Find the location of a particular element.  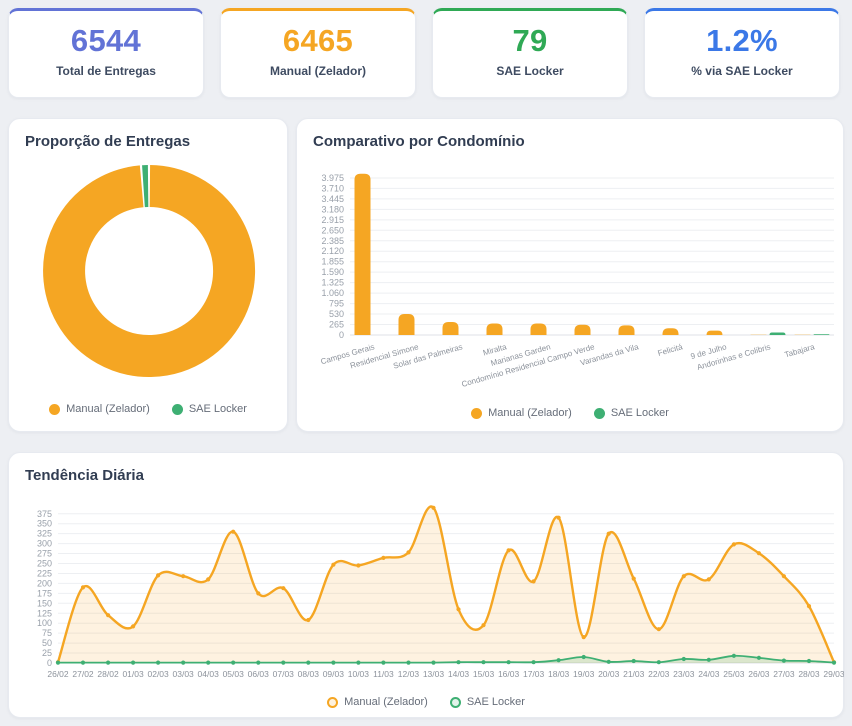

svg-text: 23/03 is located at coordinates (684, 674).